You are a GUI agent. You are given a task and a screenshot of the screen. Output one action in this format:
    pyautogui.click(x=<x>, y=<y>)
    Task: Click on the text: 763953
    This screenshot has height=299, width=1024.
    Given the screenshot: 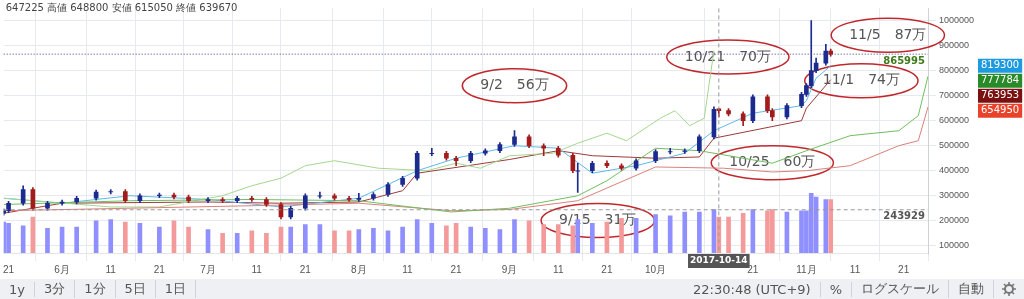 What is the action you would take?
    pyautogui.click(x=1000, y=95)
    